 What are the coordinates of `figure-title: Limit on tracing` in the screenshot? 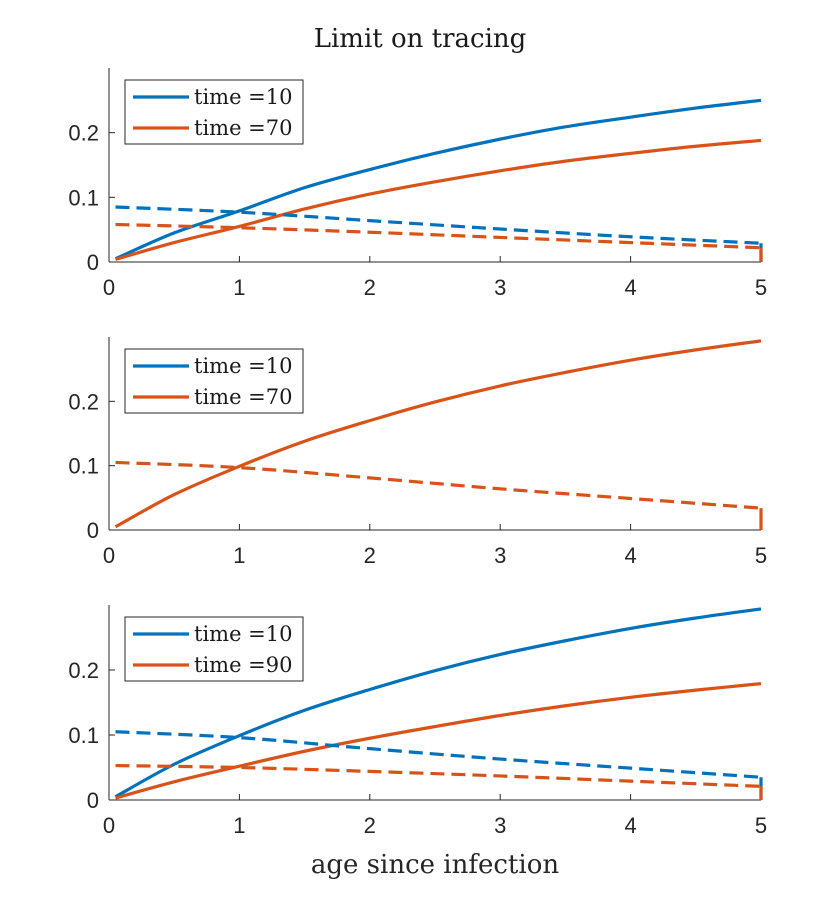 It's located at (420, 39).